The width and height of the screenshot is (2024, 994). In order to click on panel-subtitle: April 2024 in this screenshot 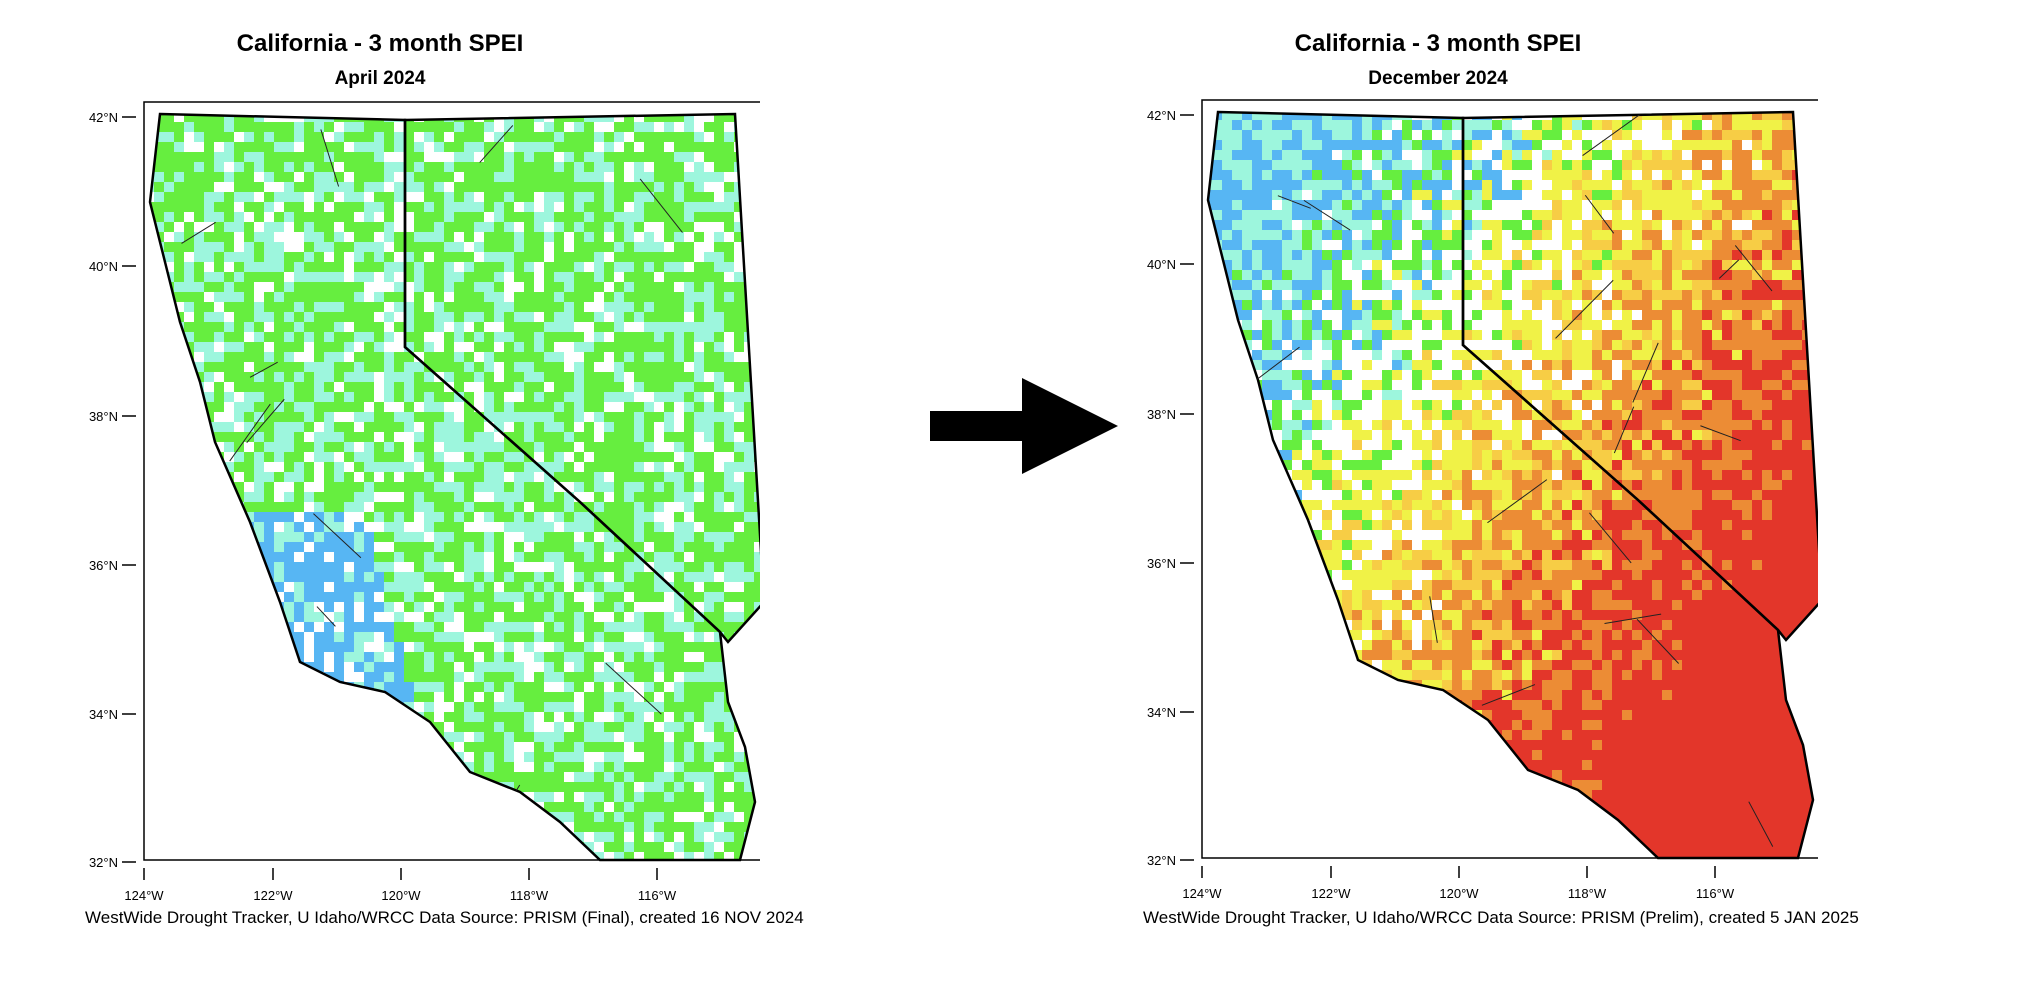, I will do `click(380, 78)`.